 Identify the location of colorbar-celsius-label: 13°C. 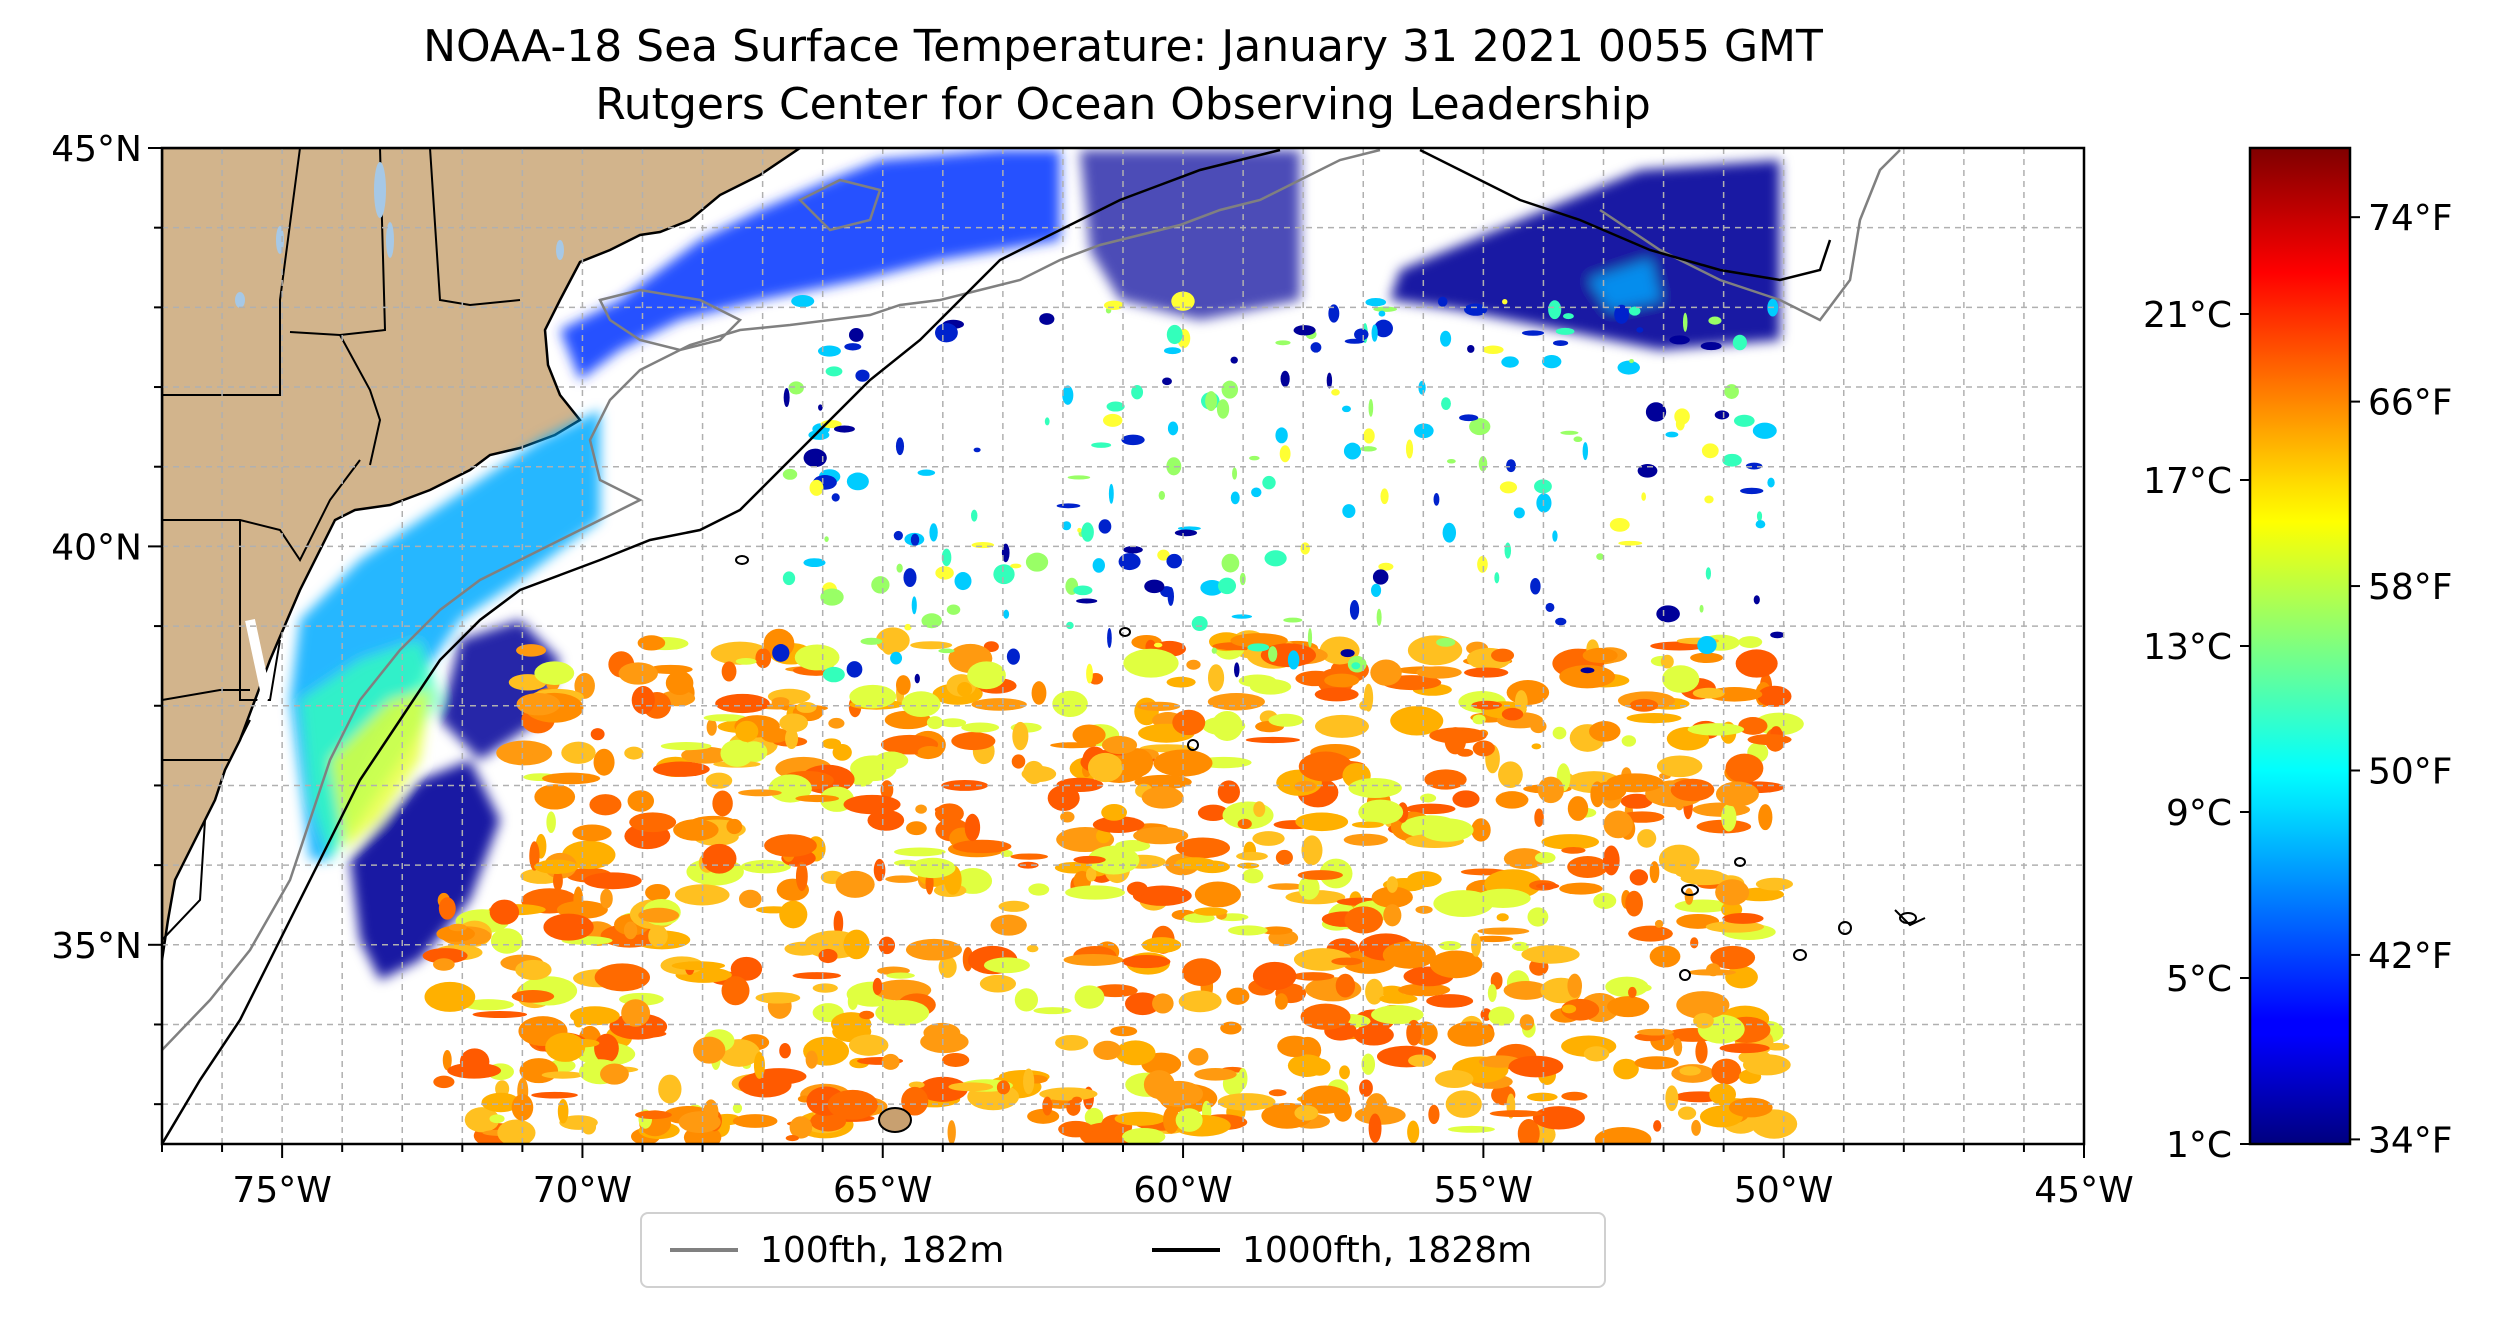
(2187, 647).